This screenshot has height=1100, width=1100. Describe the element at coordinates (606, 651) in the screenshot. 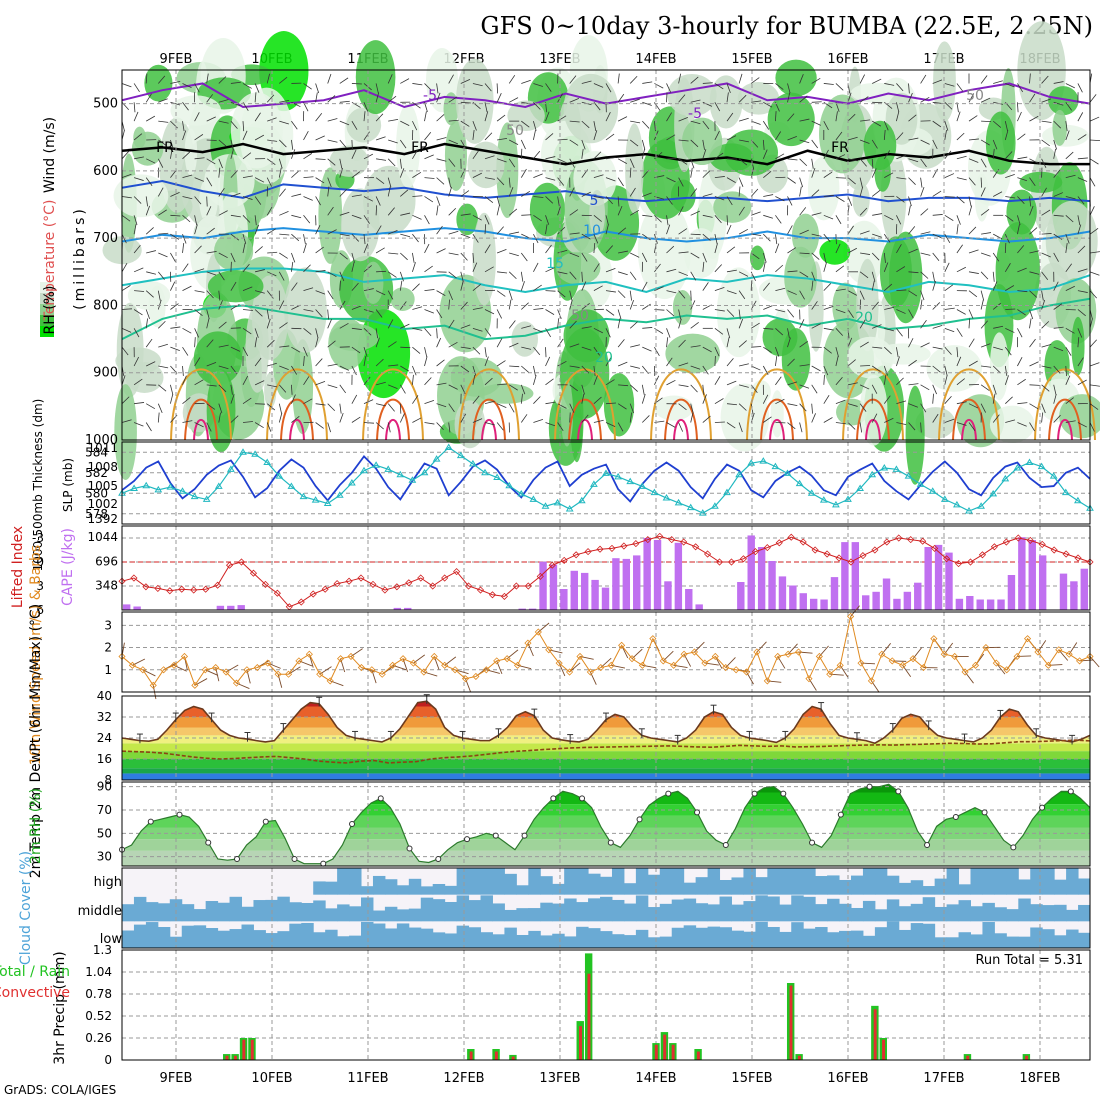

I see `wind10m-speed-line` at that location.